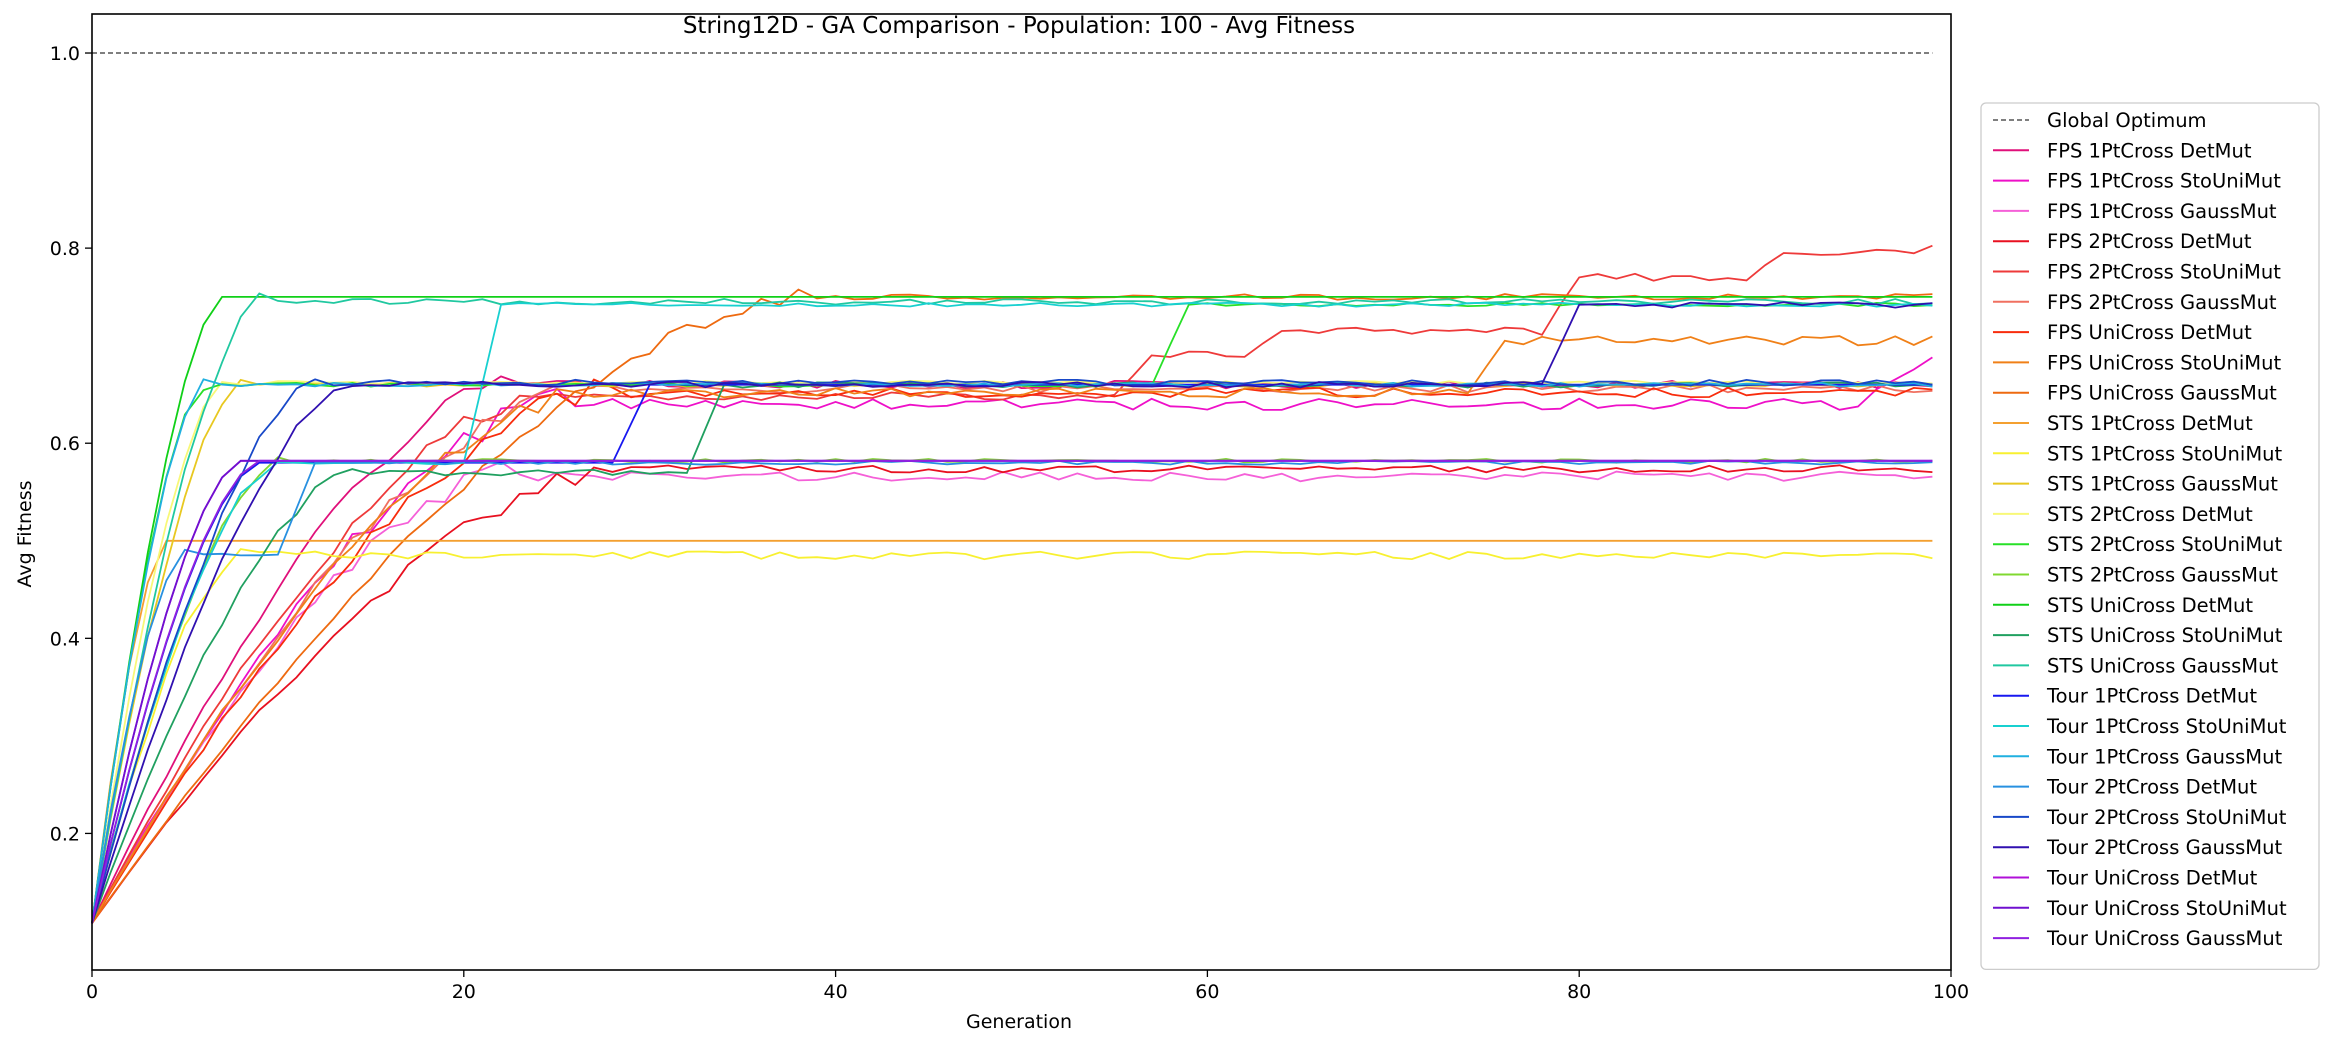  I want to click on legend-entry-fps-unicross-gaussmut: FPS UniCross GaussMut, so click(2162, 393).